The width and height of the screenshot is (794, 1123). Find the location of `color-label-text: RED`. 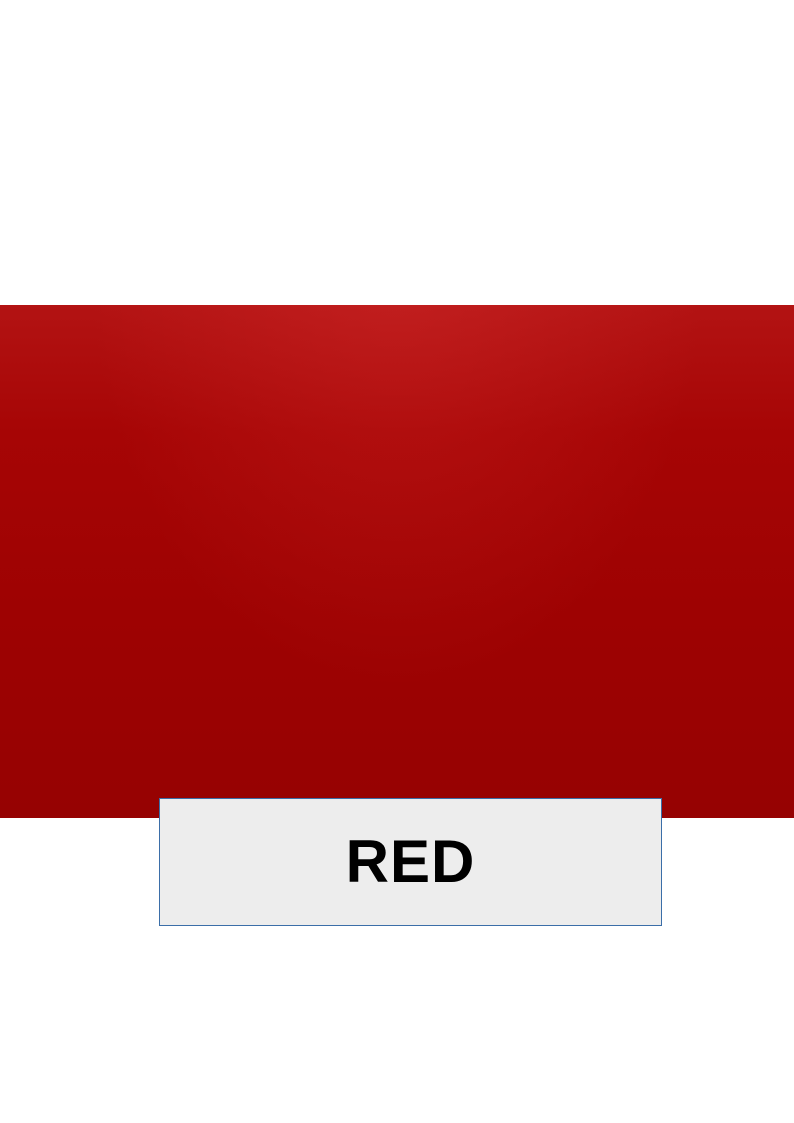

color-label-text: RED is located at coordinates (410, 861).